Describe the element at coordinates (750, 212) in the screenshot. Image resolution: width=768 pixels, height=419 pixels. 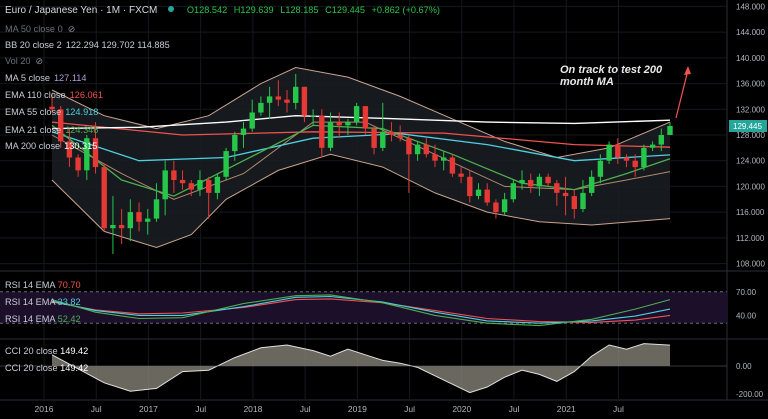
I see `price-tick-label: 116.000` at that location.